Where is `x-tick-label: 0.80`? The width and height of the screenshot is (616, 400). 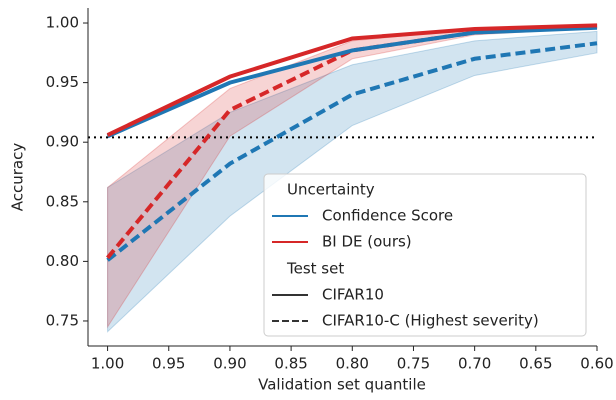
x-tick-label: 0.80 is located at coordinates (352, 364).